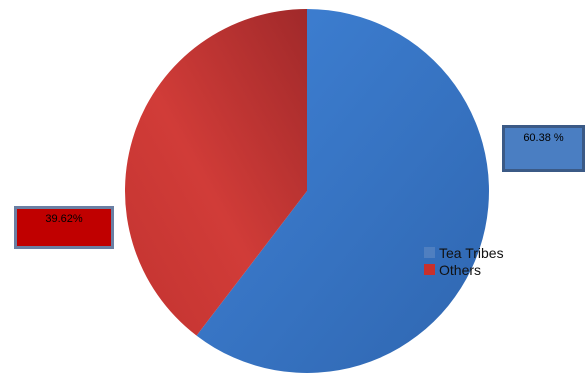 This screenshot has width=588, height=375. What do you see at coordinates (543, 148) in the screenshot?
I see `data-label-tea-tribes: 60.38 %` at bounding box center [543, 148].